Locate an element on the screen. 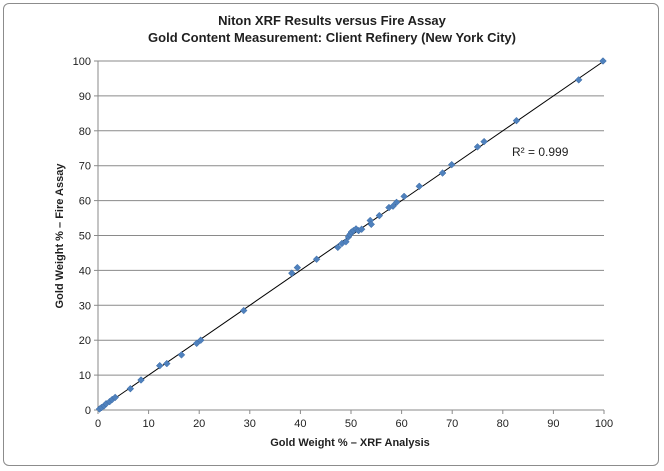 This screenshot has width=664, height=471. r-squared-annotation: R² = 0.999 is located at coordinates (540, 152).